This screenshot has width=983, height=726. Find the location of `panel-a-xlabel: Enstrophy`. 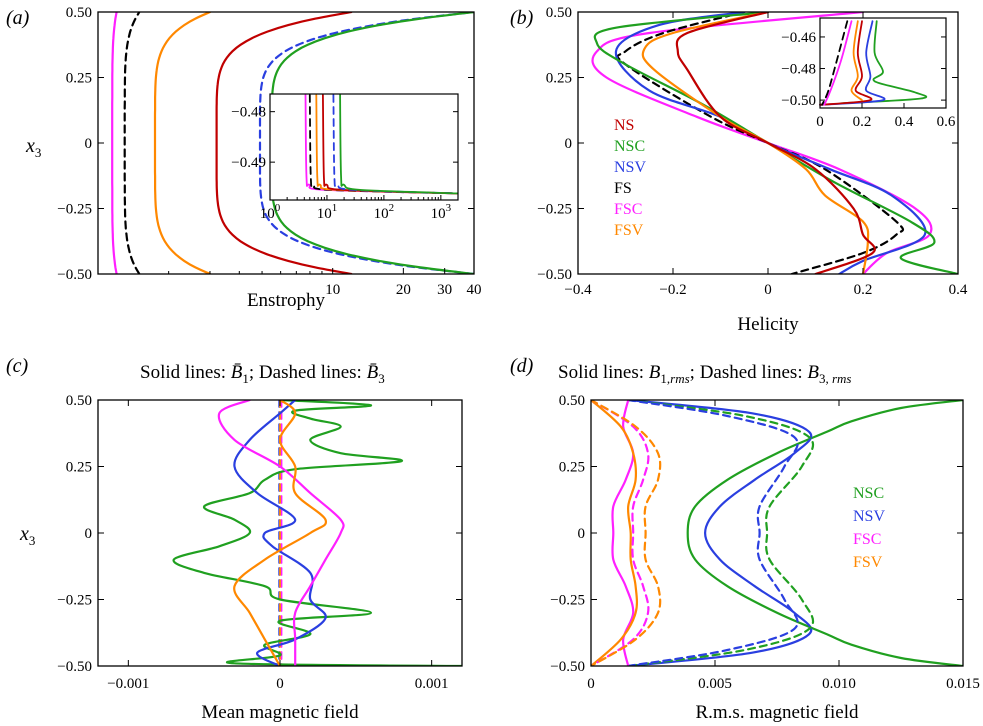

panel-a-xlabel: Enstrophy is located at coordinates (286, 300).